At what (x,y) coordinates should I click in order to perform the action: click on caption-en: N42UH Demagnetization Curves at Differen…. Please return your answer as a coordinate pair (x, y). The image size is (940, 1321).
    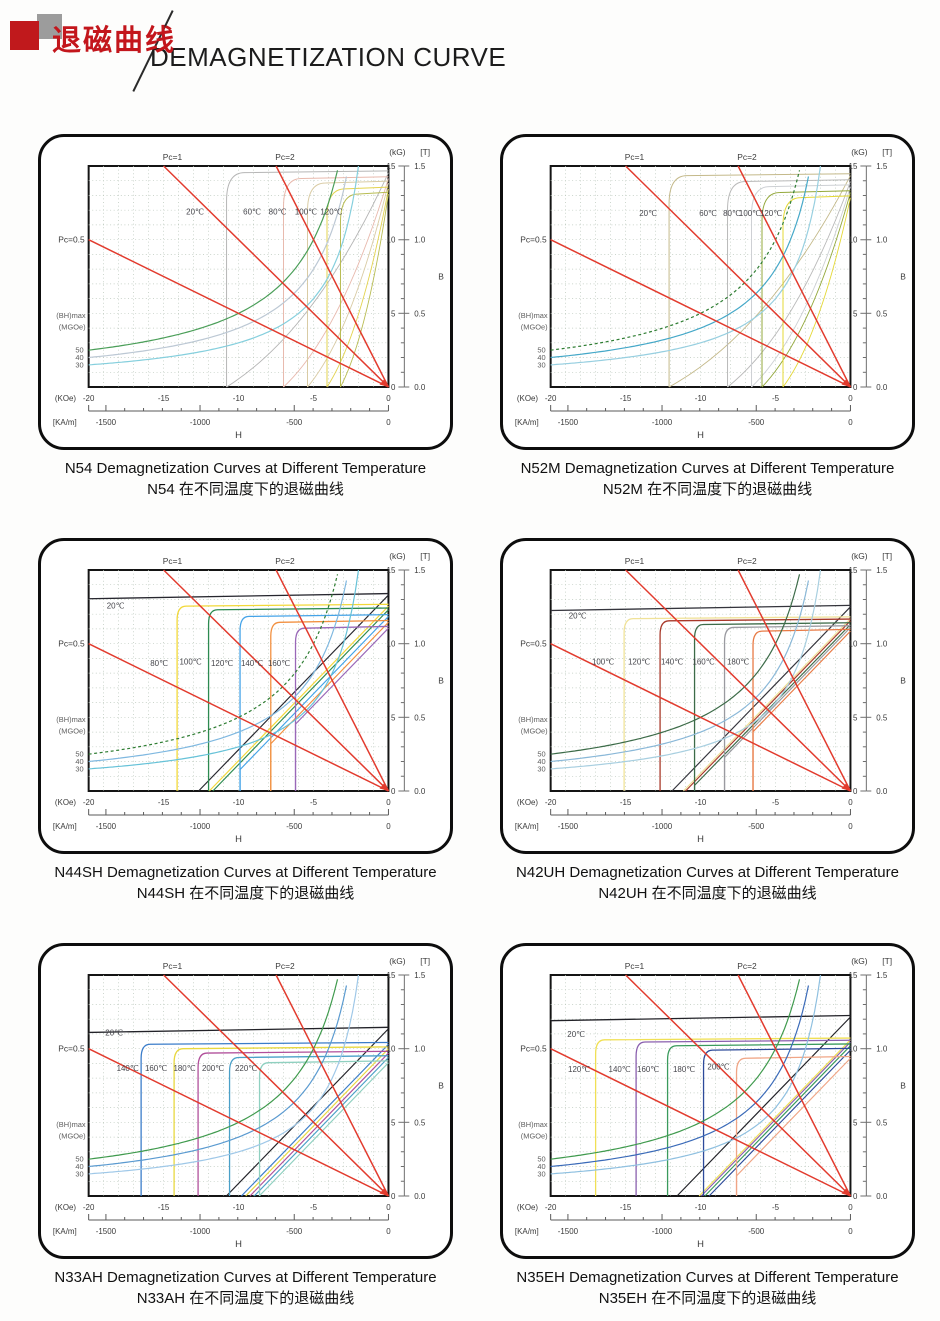
    Looking at the image, I should click on (707, 872).